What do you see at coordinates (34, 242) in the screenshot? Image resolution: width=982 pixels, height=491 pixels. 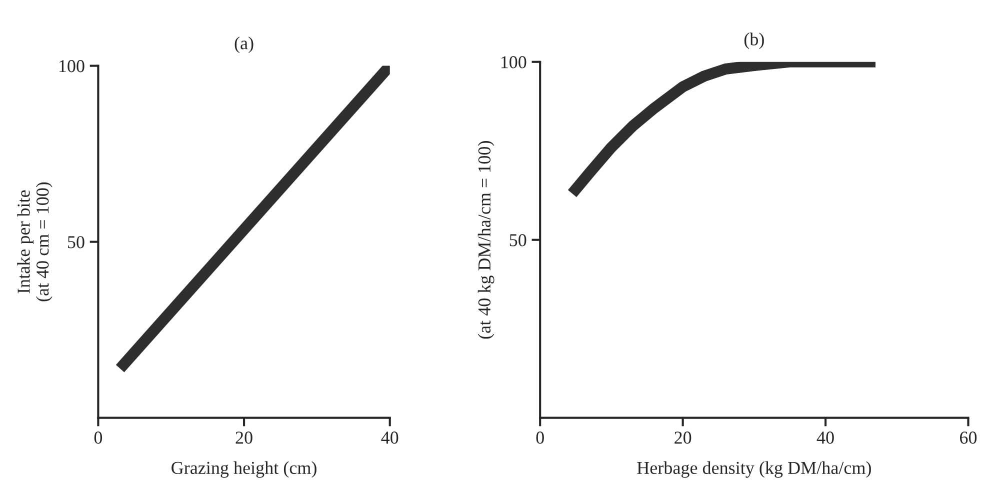 I see `y-axis-title: Intake per bite (at 40 cm = 100)` at bounding box center [34, 242].